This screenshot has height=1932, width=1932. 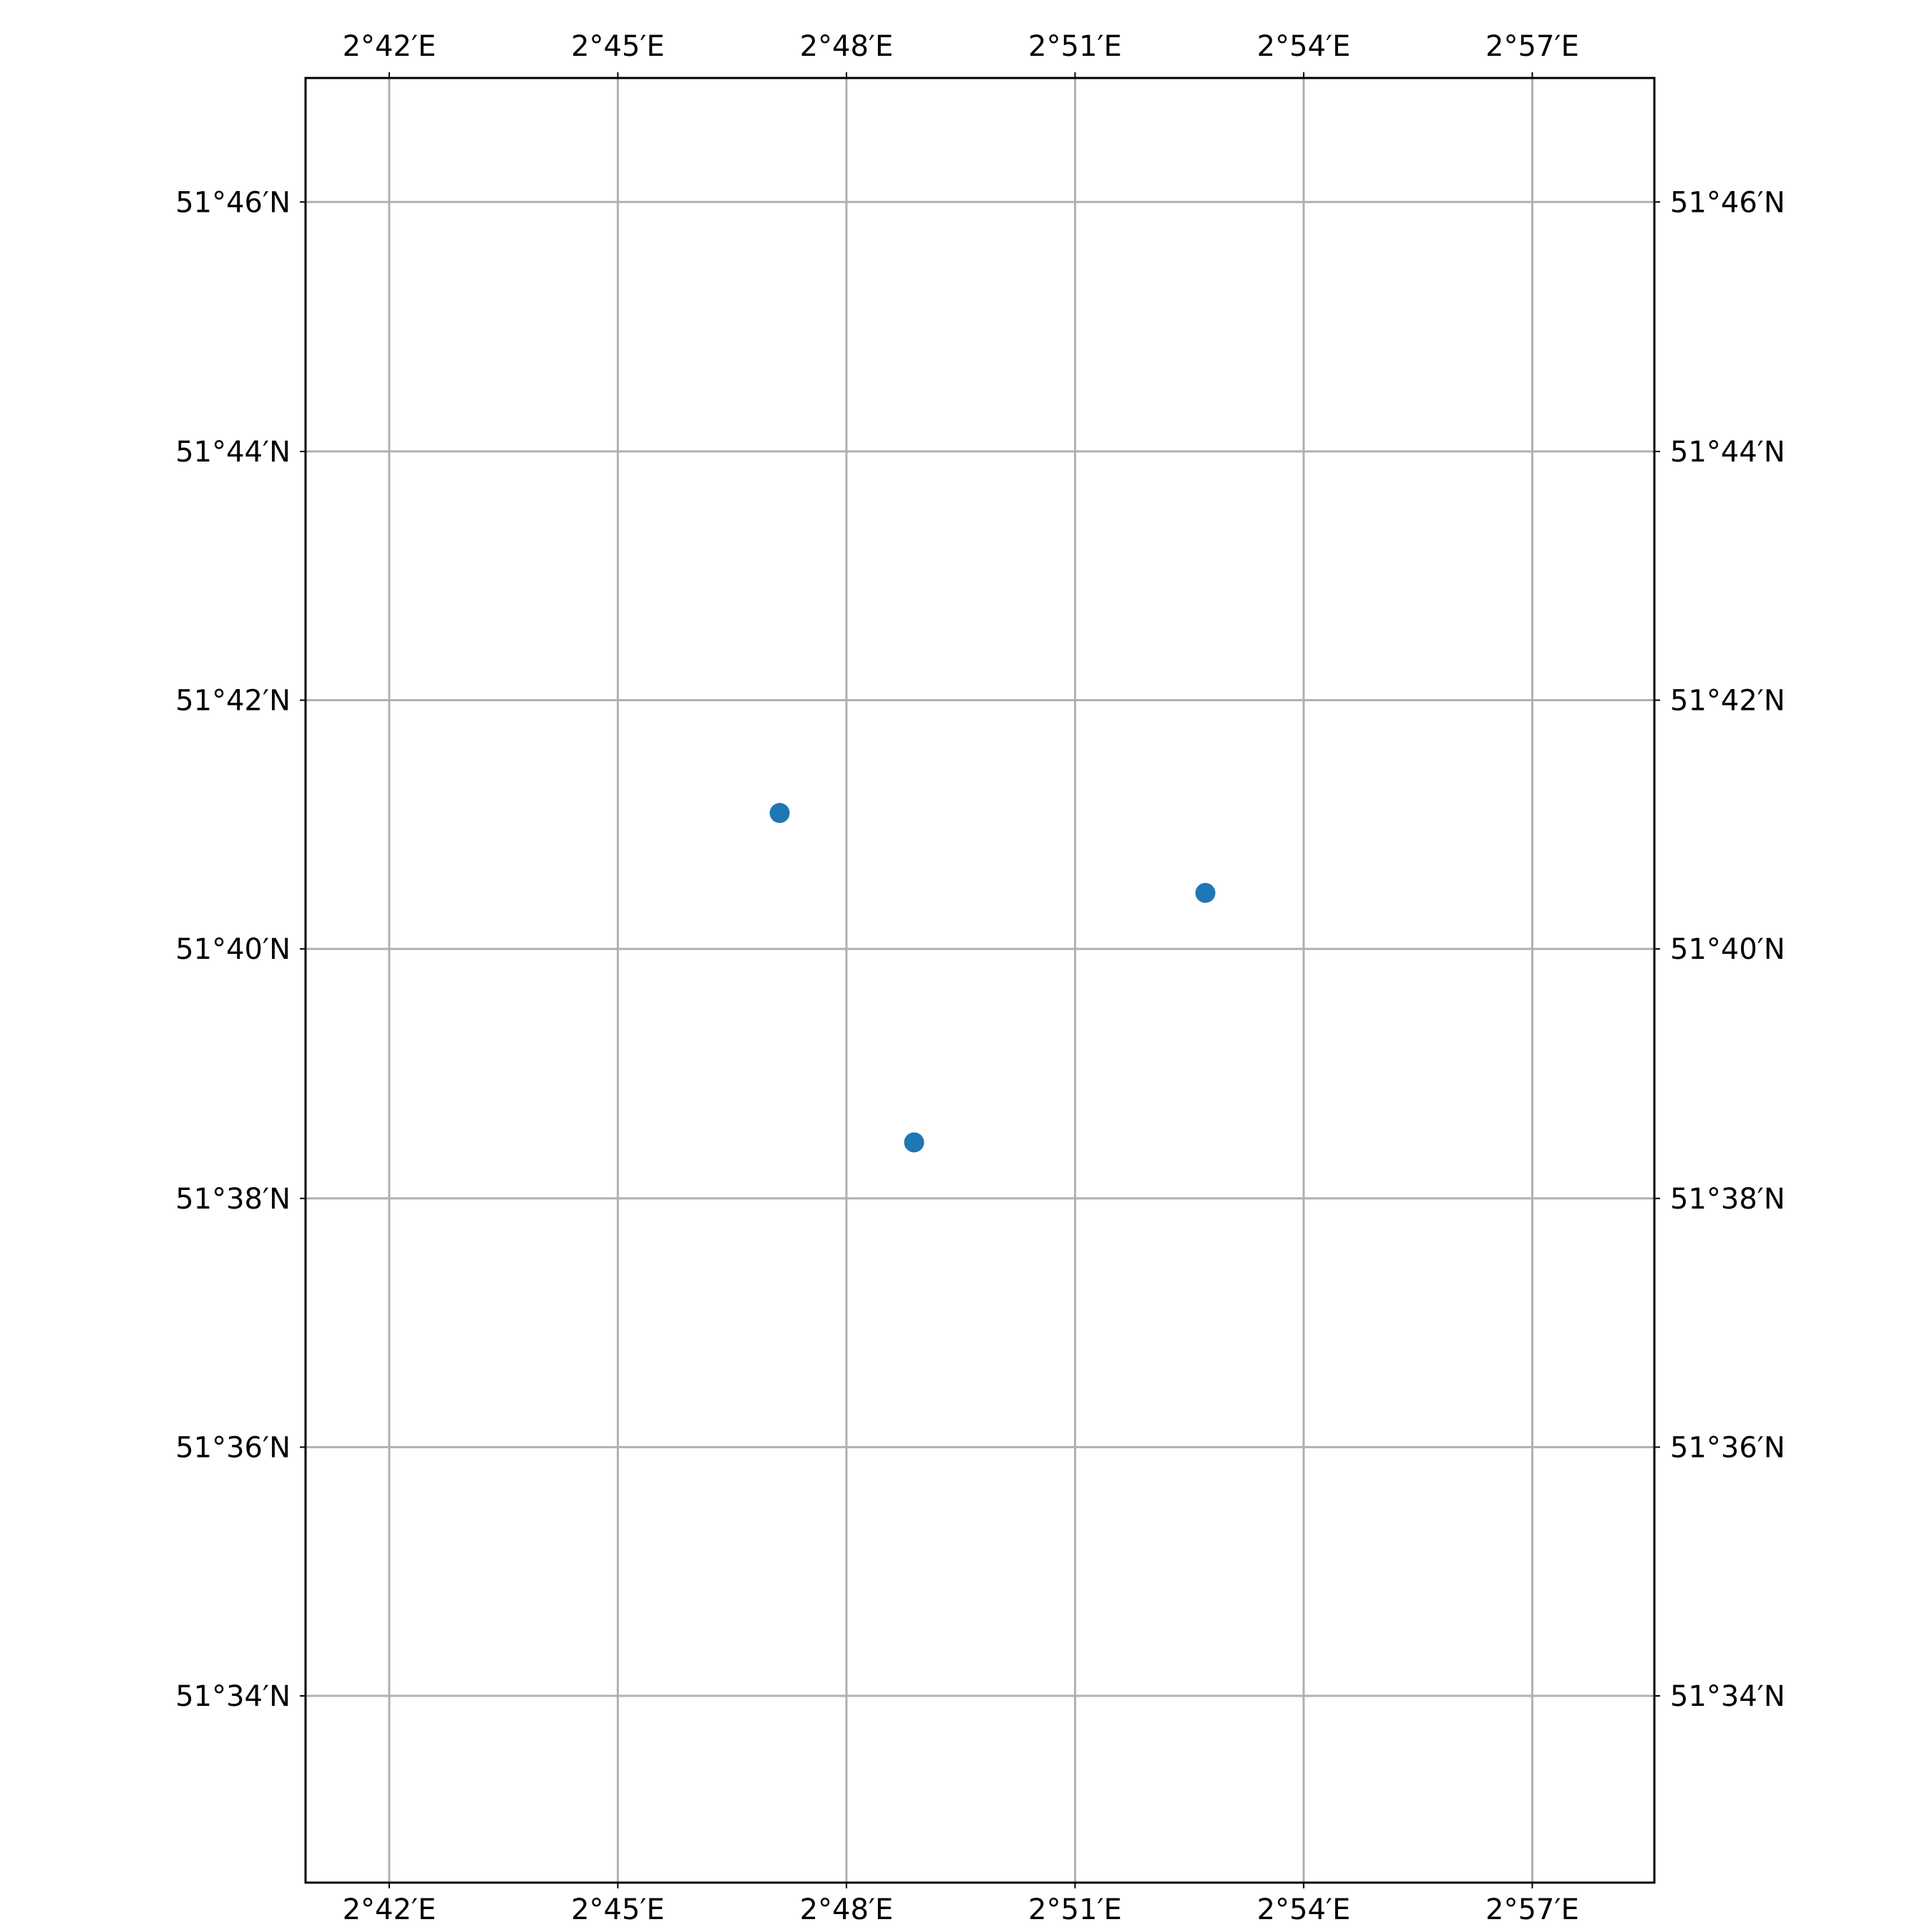 I want to click on y-tick-label-left: 51°40′N, so click(x=233, y=949).